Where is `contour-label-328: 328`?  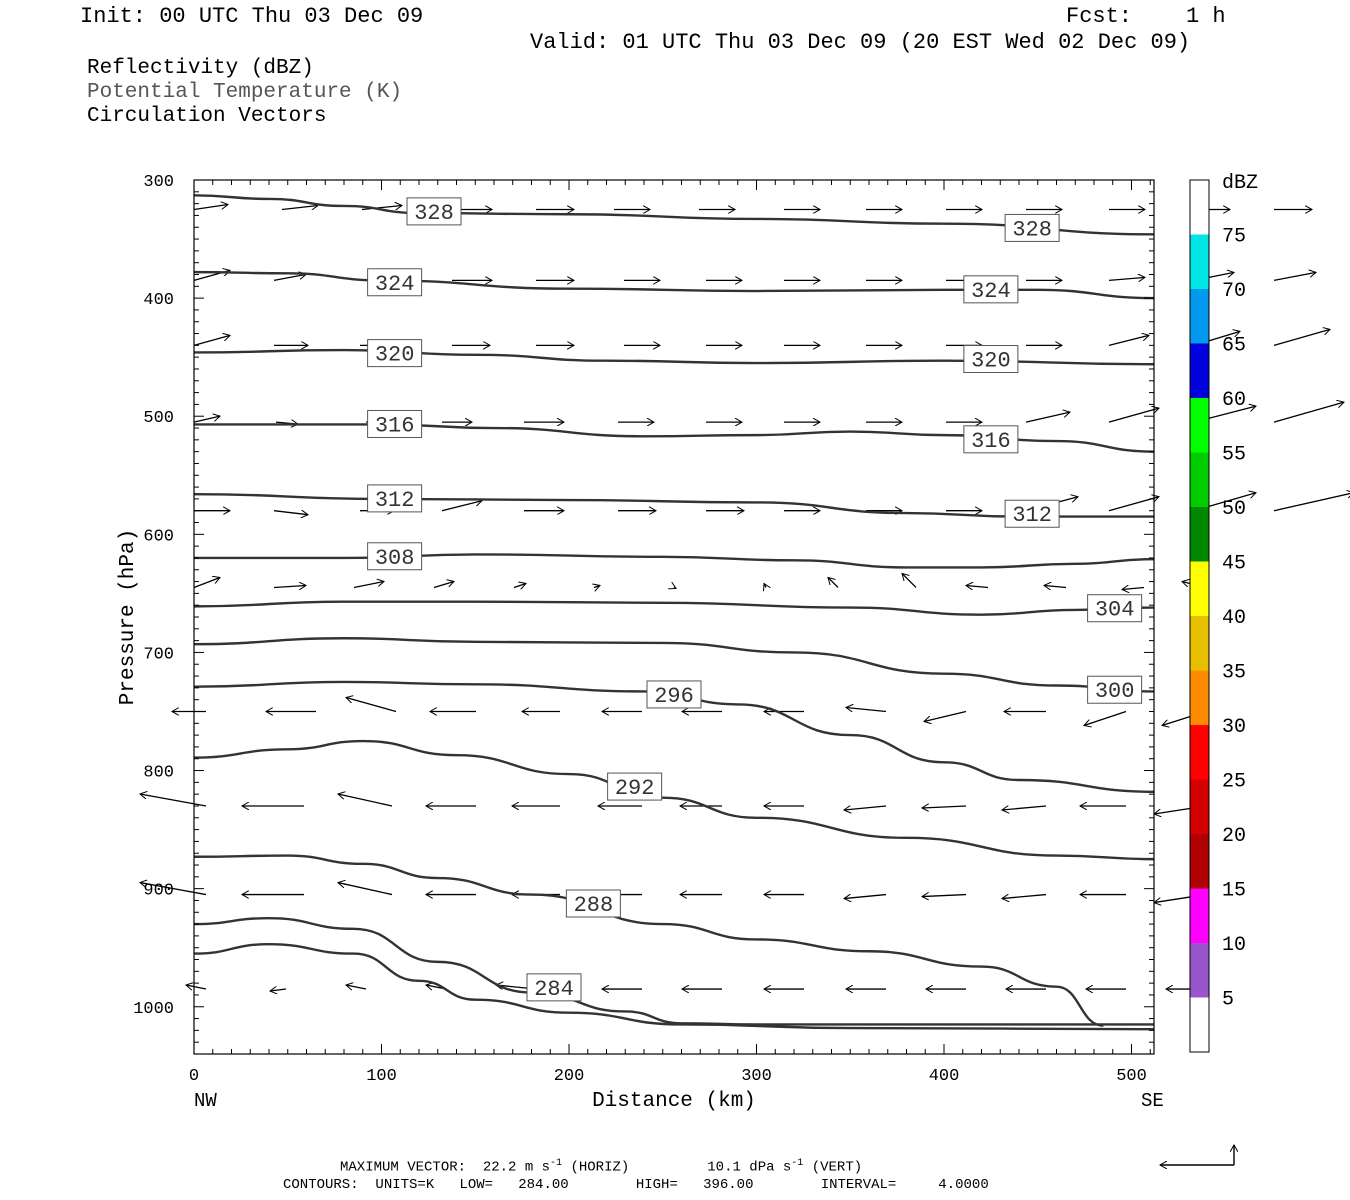 contour-label-328: 328 is located at coordinates (1032, 229).